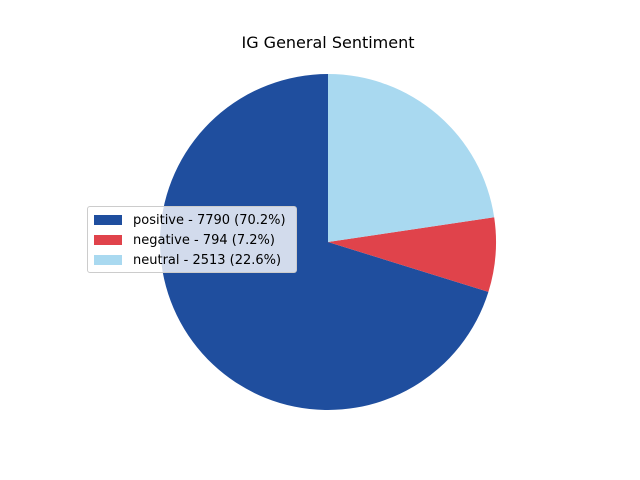 The image size is (640, 480). Describe the element at coordinates (207, 260) in the screenshot. I see `legend-label-neutral: neutral - 2513 (22.6%)` at that location.